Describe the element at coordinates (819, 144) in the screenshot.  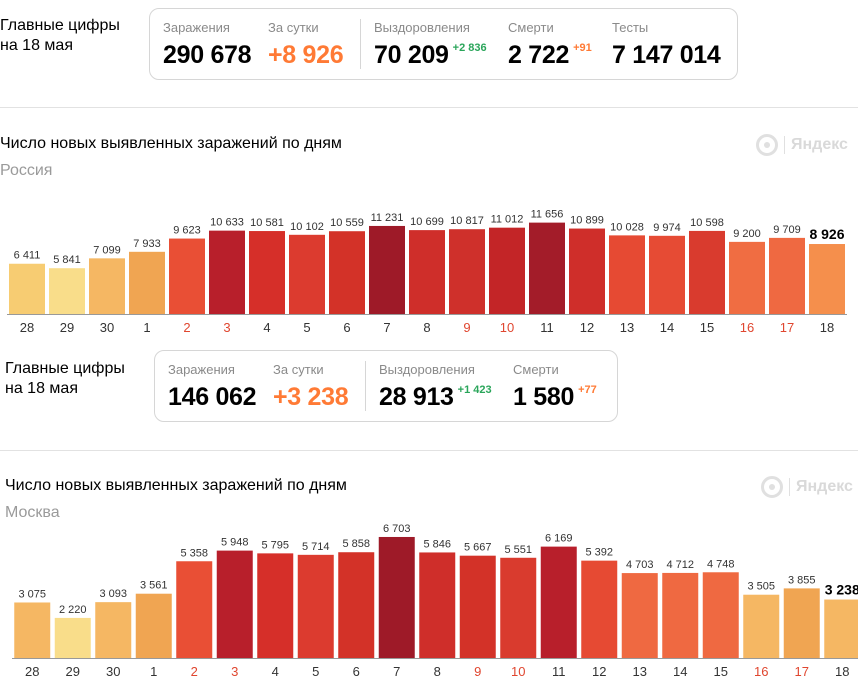
I see `watermark-text: Яндекс` at that location.